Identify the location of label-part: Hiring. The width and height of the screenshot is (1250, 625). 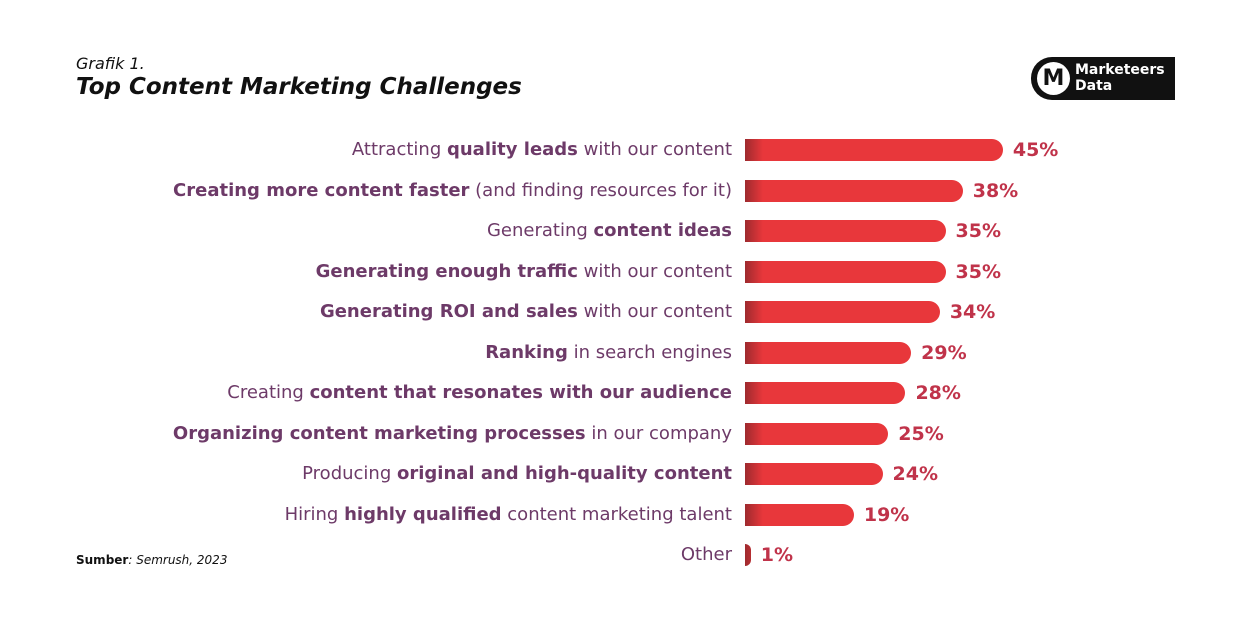
(314, 514).